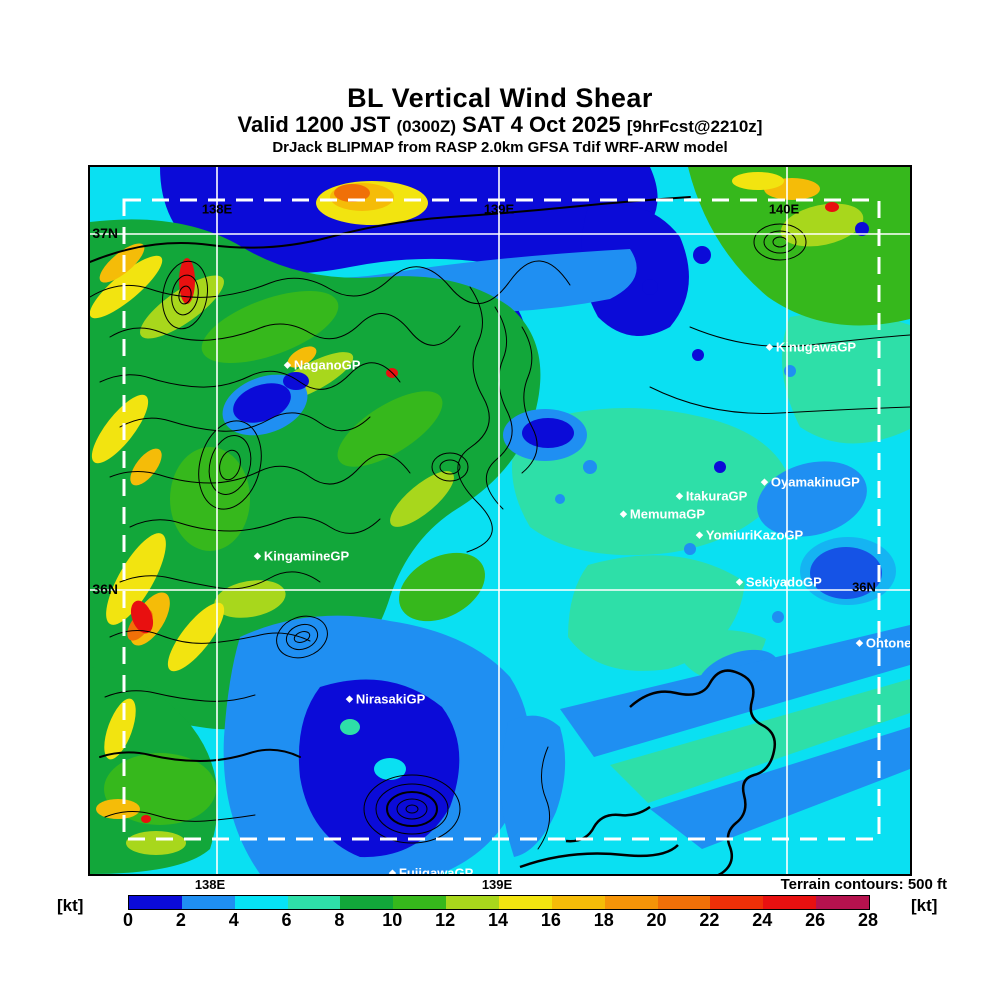  I want to click on gridlabel-37n-left: 37N, so click(105, 233).